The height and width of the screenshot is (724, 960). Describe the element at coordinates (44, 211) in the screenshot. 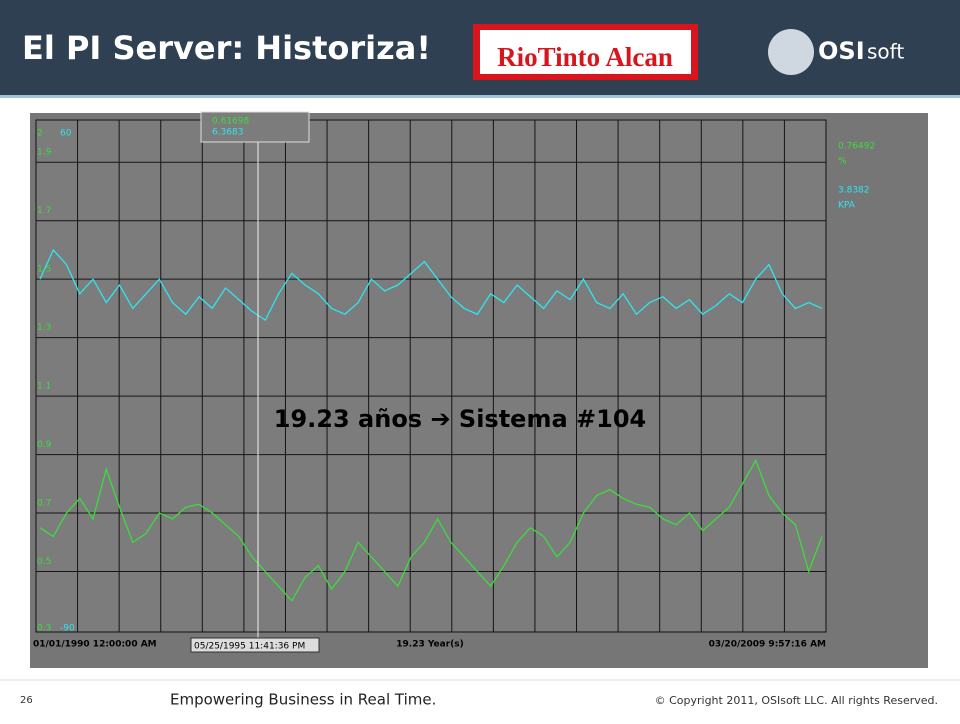

I see `y-tick-label: 1.7` at that location.